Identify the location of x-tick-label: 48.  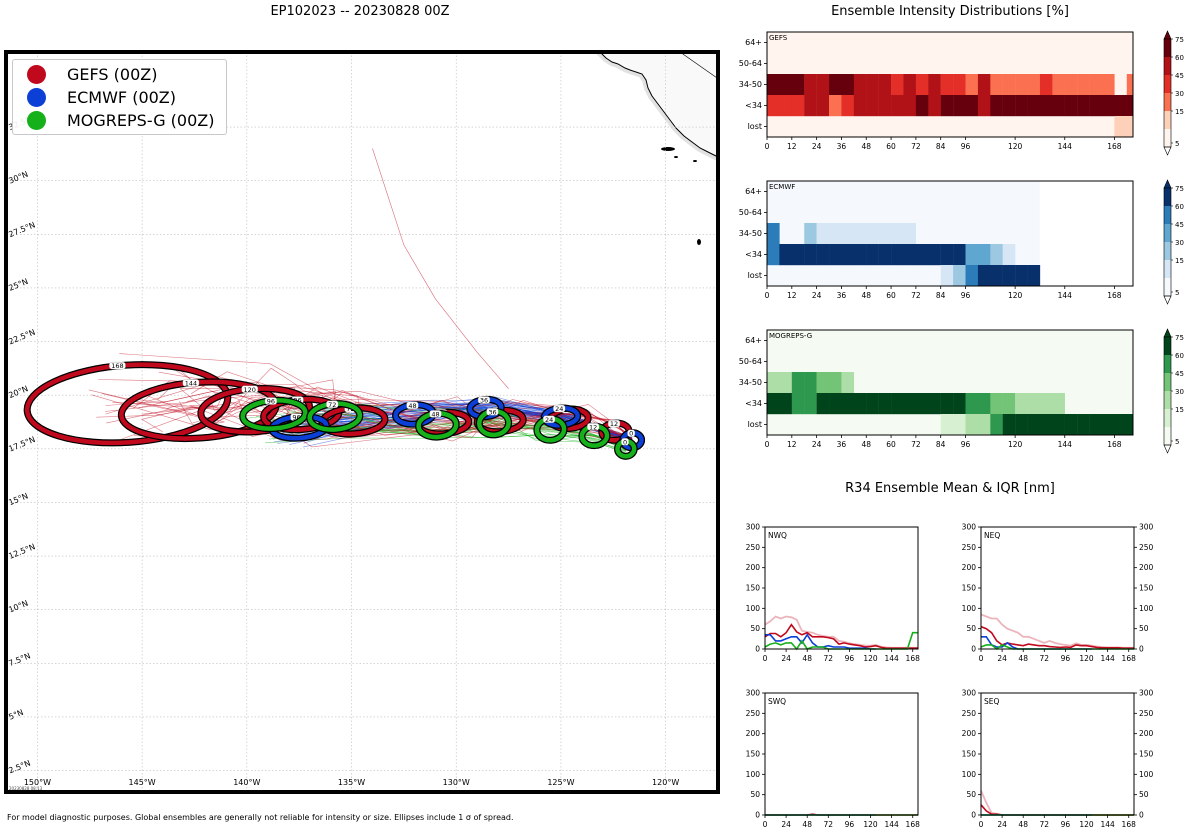
(866, 295).